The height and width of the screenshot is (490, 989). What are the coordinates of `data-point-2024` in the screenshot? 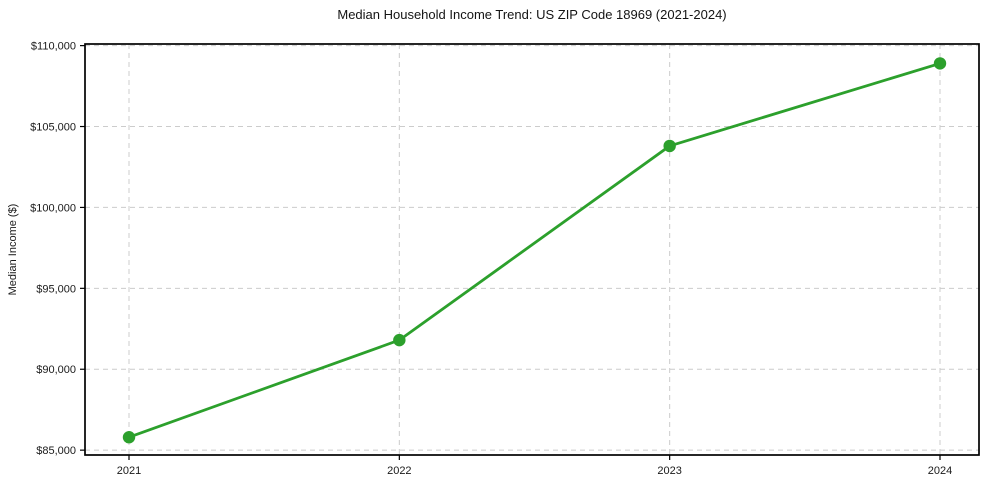 It's located at (940, 63).